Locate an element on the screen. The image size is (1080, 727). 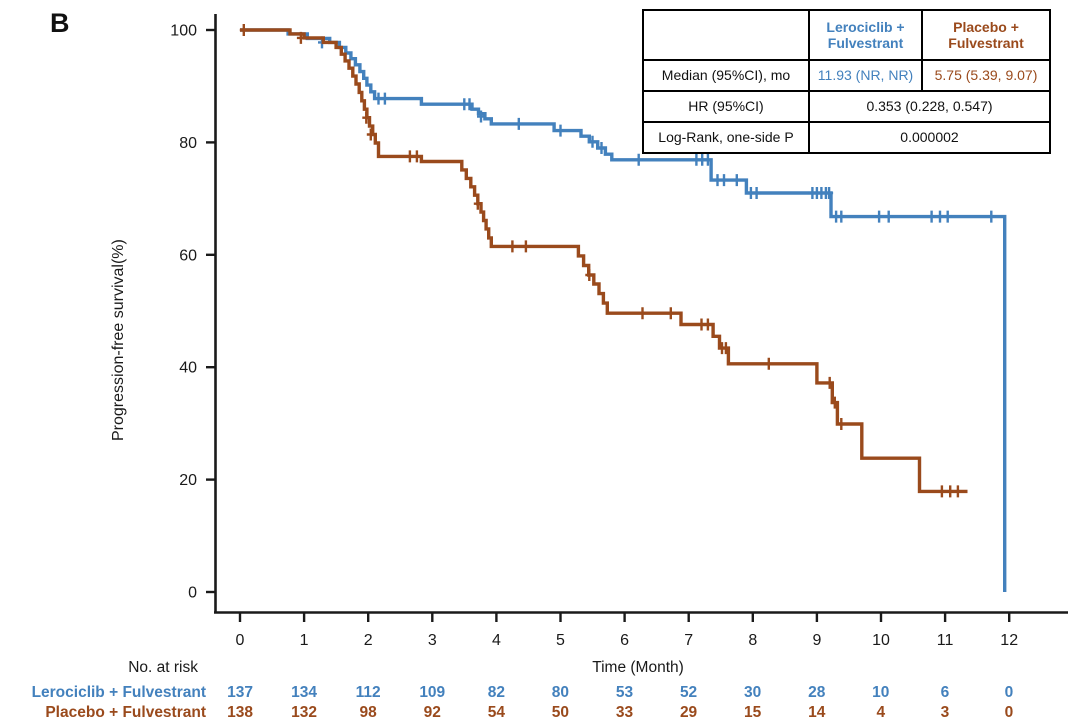
risk-count: 134 is located at coordinates (304, 692).